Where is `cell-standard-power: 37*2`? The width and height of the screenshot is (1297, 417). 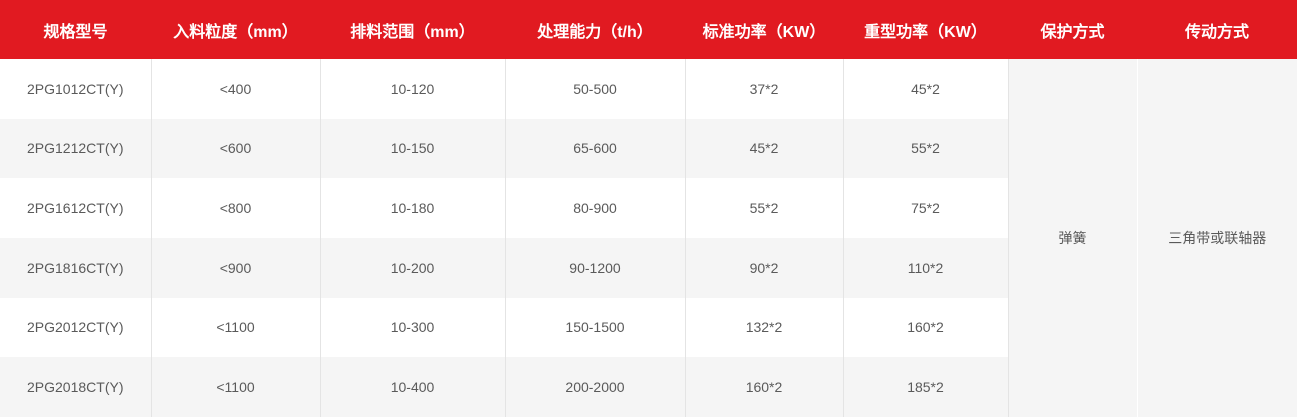
cell-standard-power: 37*2 is located at coordinates (764, 89).